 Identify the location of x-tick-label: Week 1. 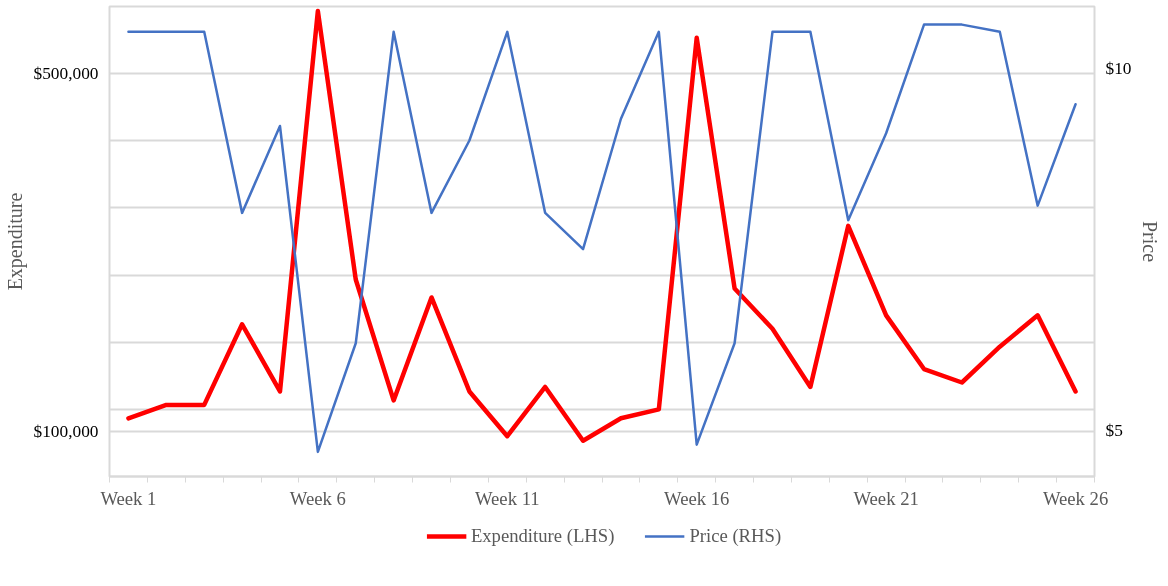
(128, 498).